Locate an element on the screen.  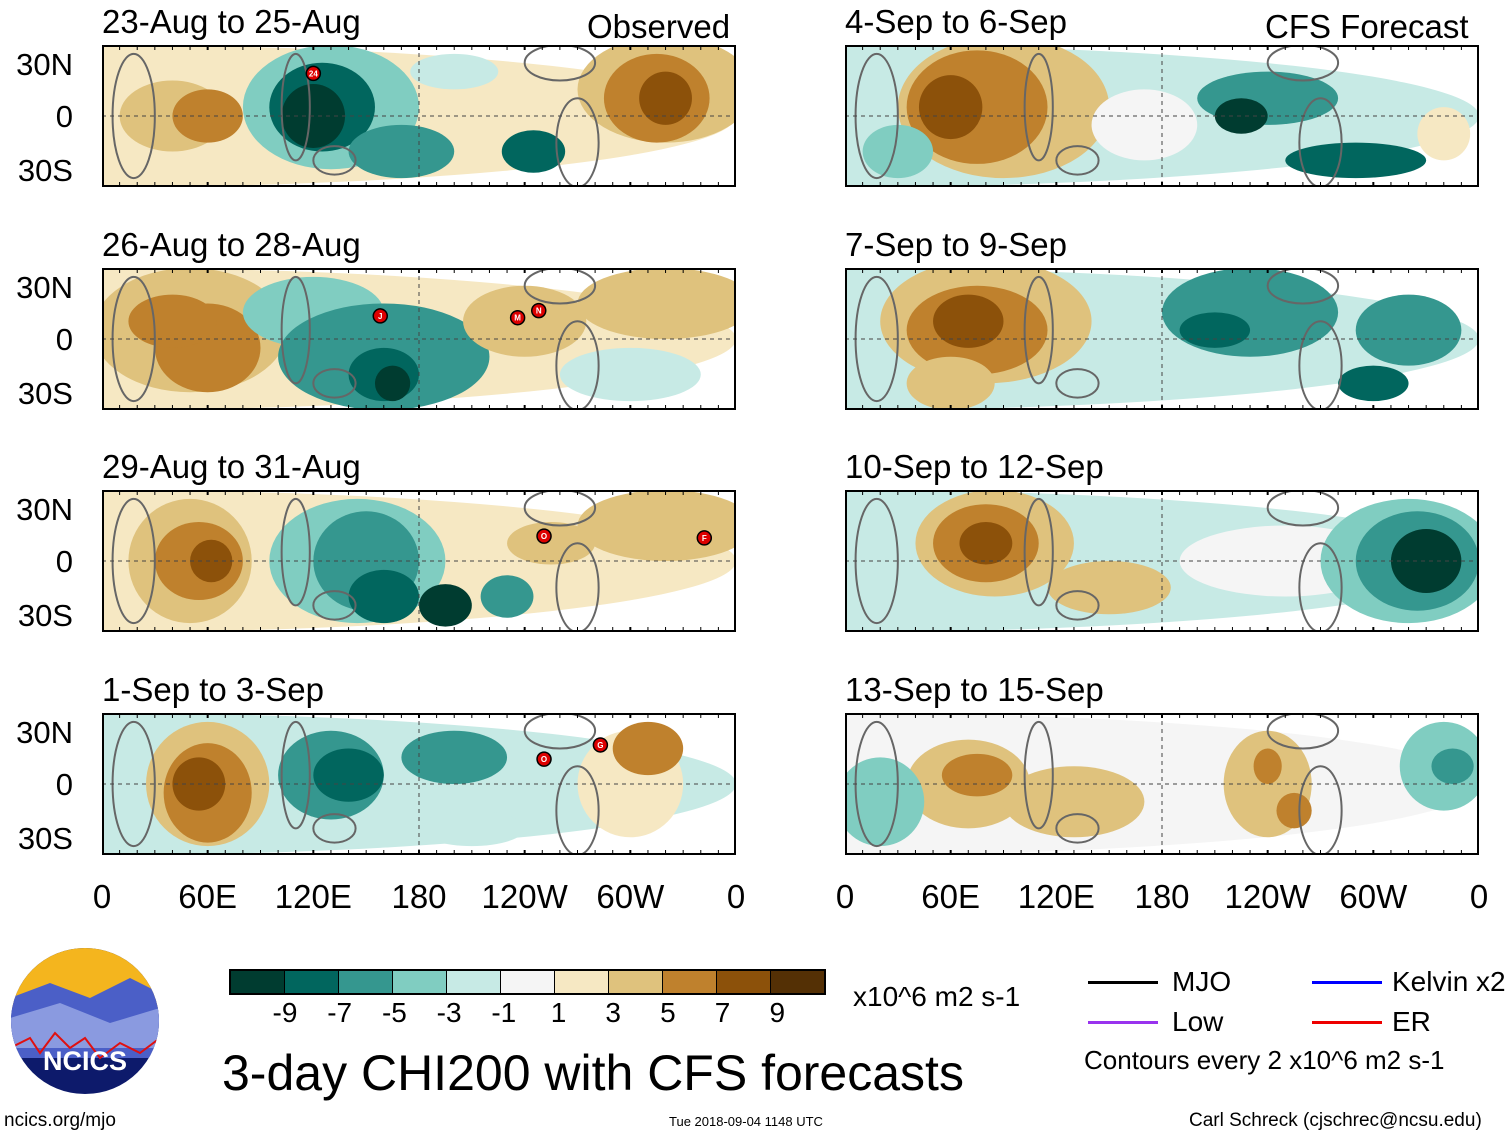
colorbar-label: -1 is located at coordinates (504, 1012).